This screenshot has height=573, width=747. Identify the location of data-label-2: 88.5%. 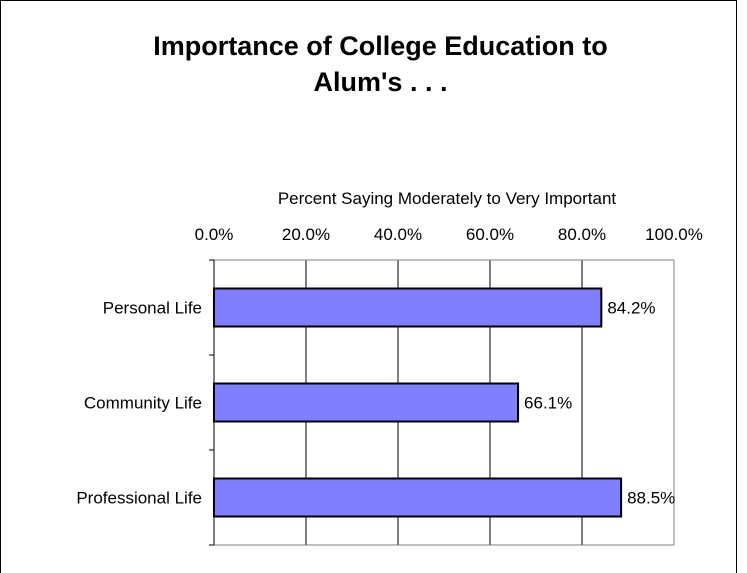
(651, 498).